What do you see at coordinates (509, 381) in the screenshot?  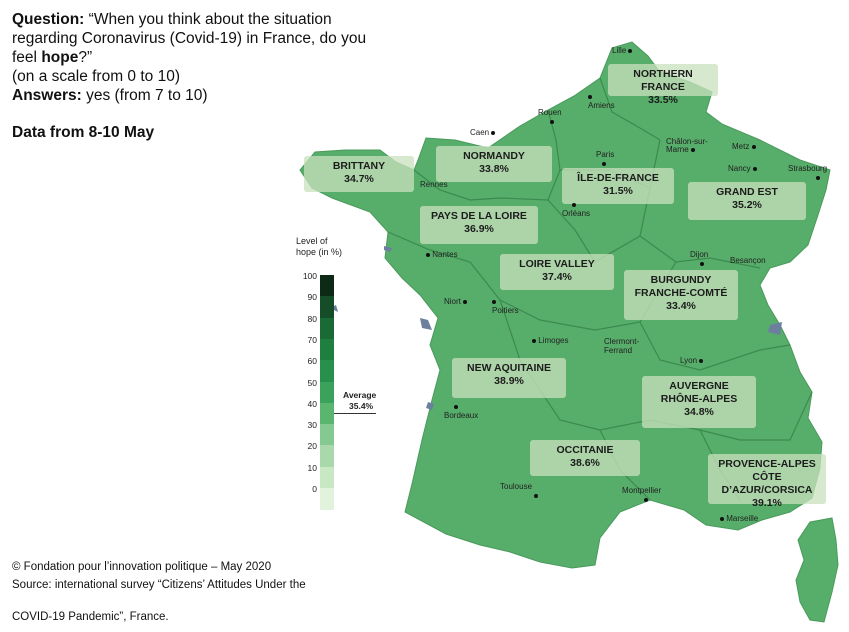 I see `region-value: 38.9%` at bounding box center [509, 381].